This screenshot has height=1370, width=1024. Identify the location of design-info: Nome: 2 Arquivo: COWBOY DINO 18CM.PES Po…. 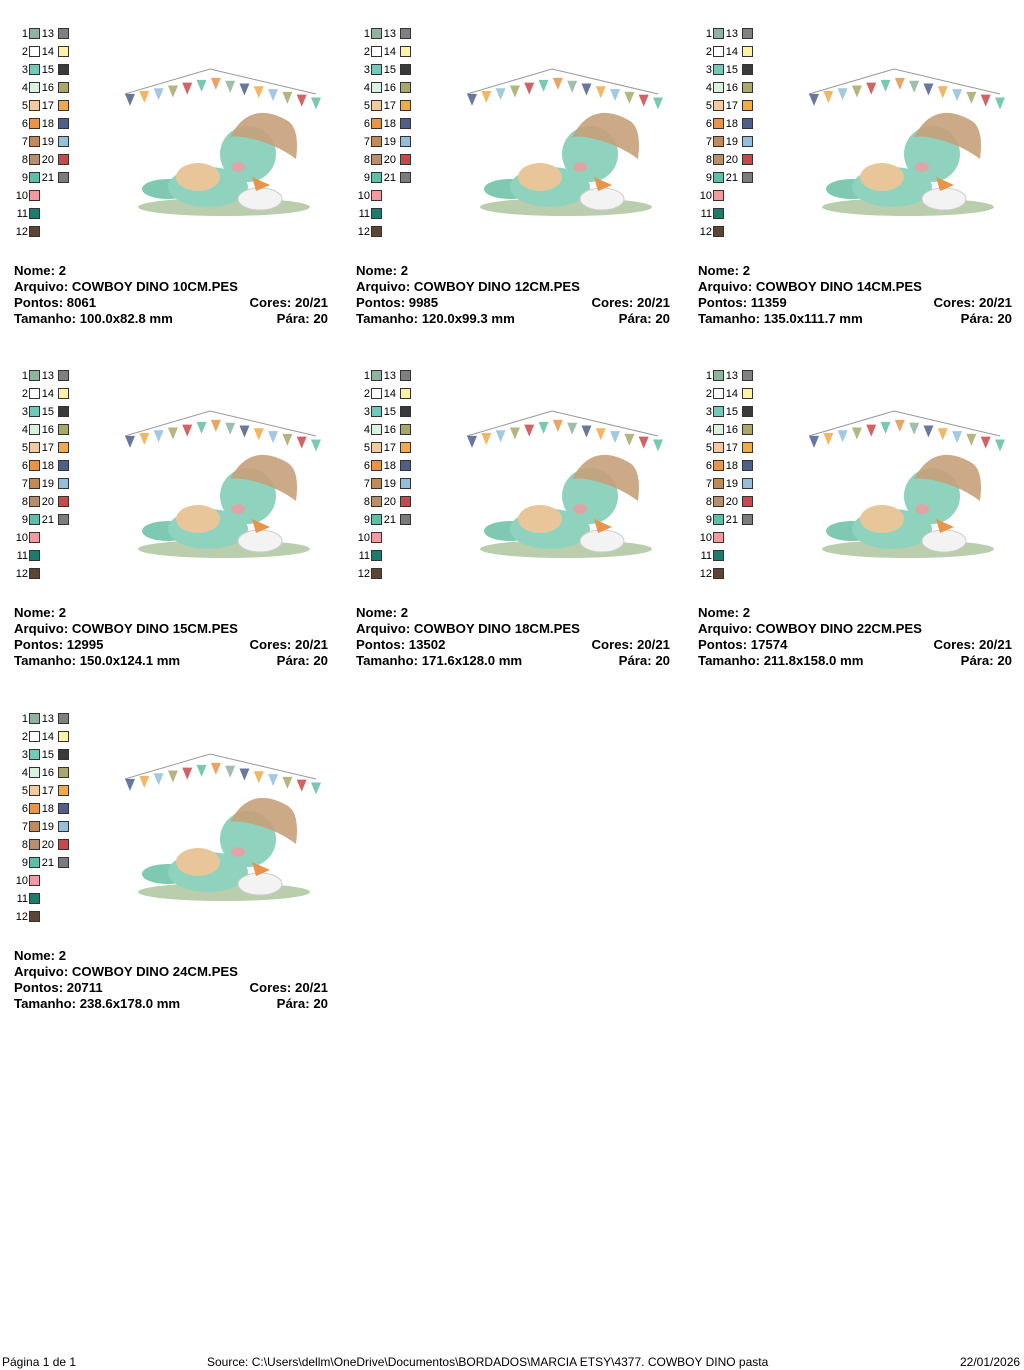
(513, 637).